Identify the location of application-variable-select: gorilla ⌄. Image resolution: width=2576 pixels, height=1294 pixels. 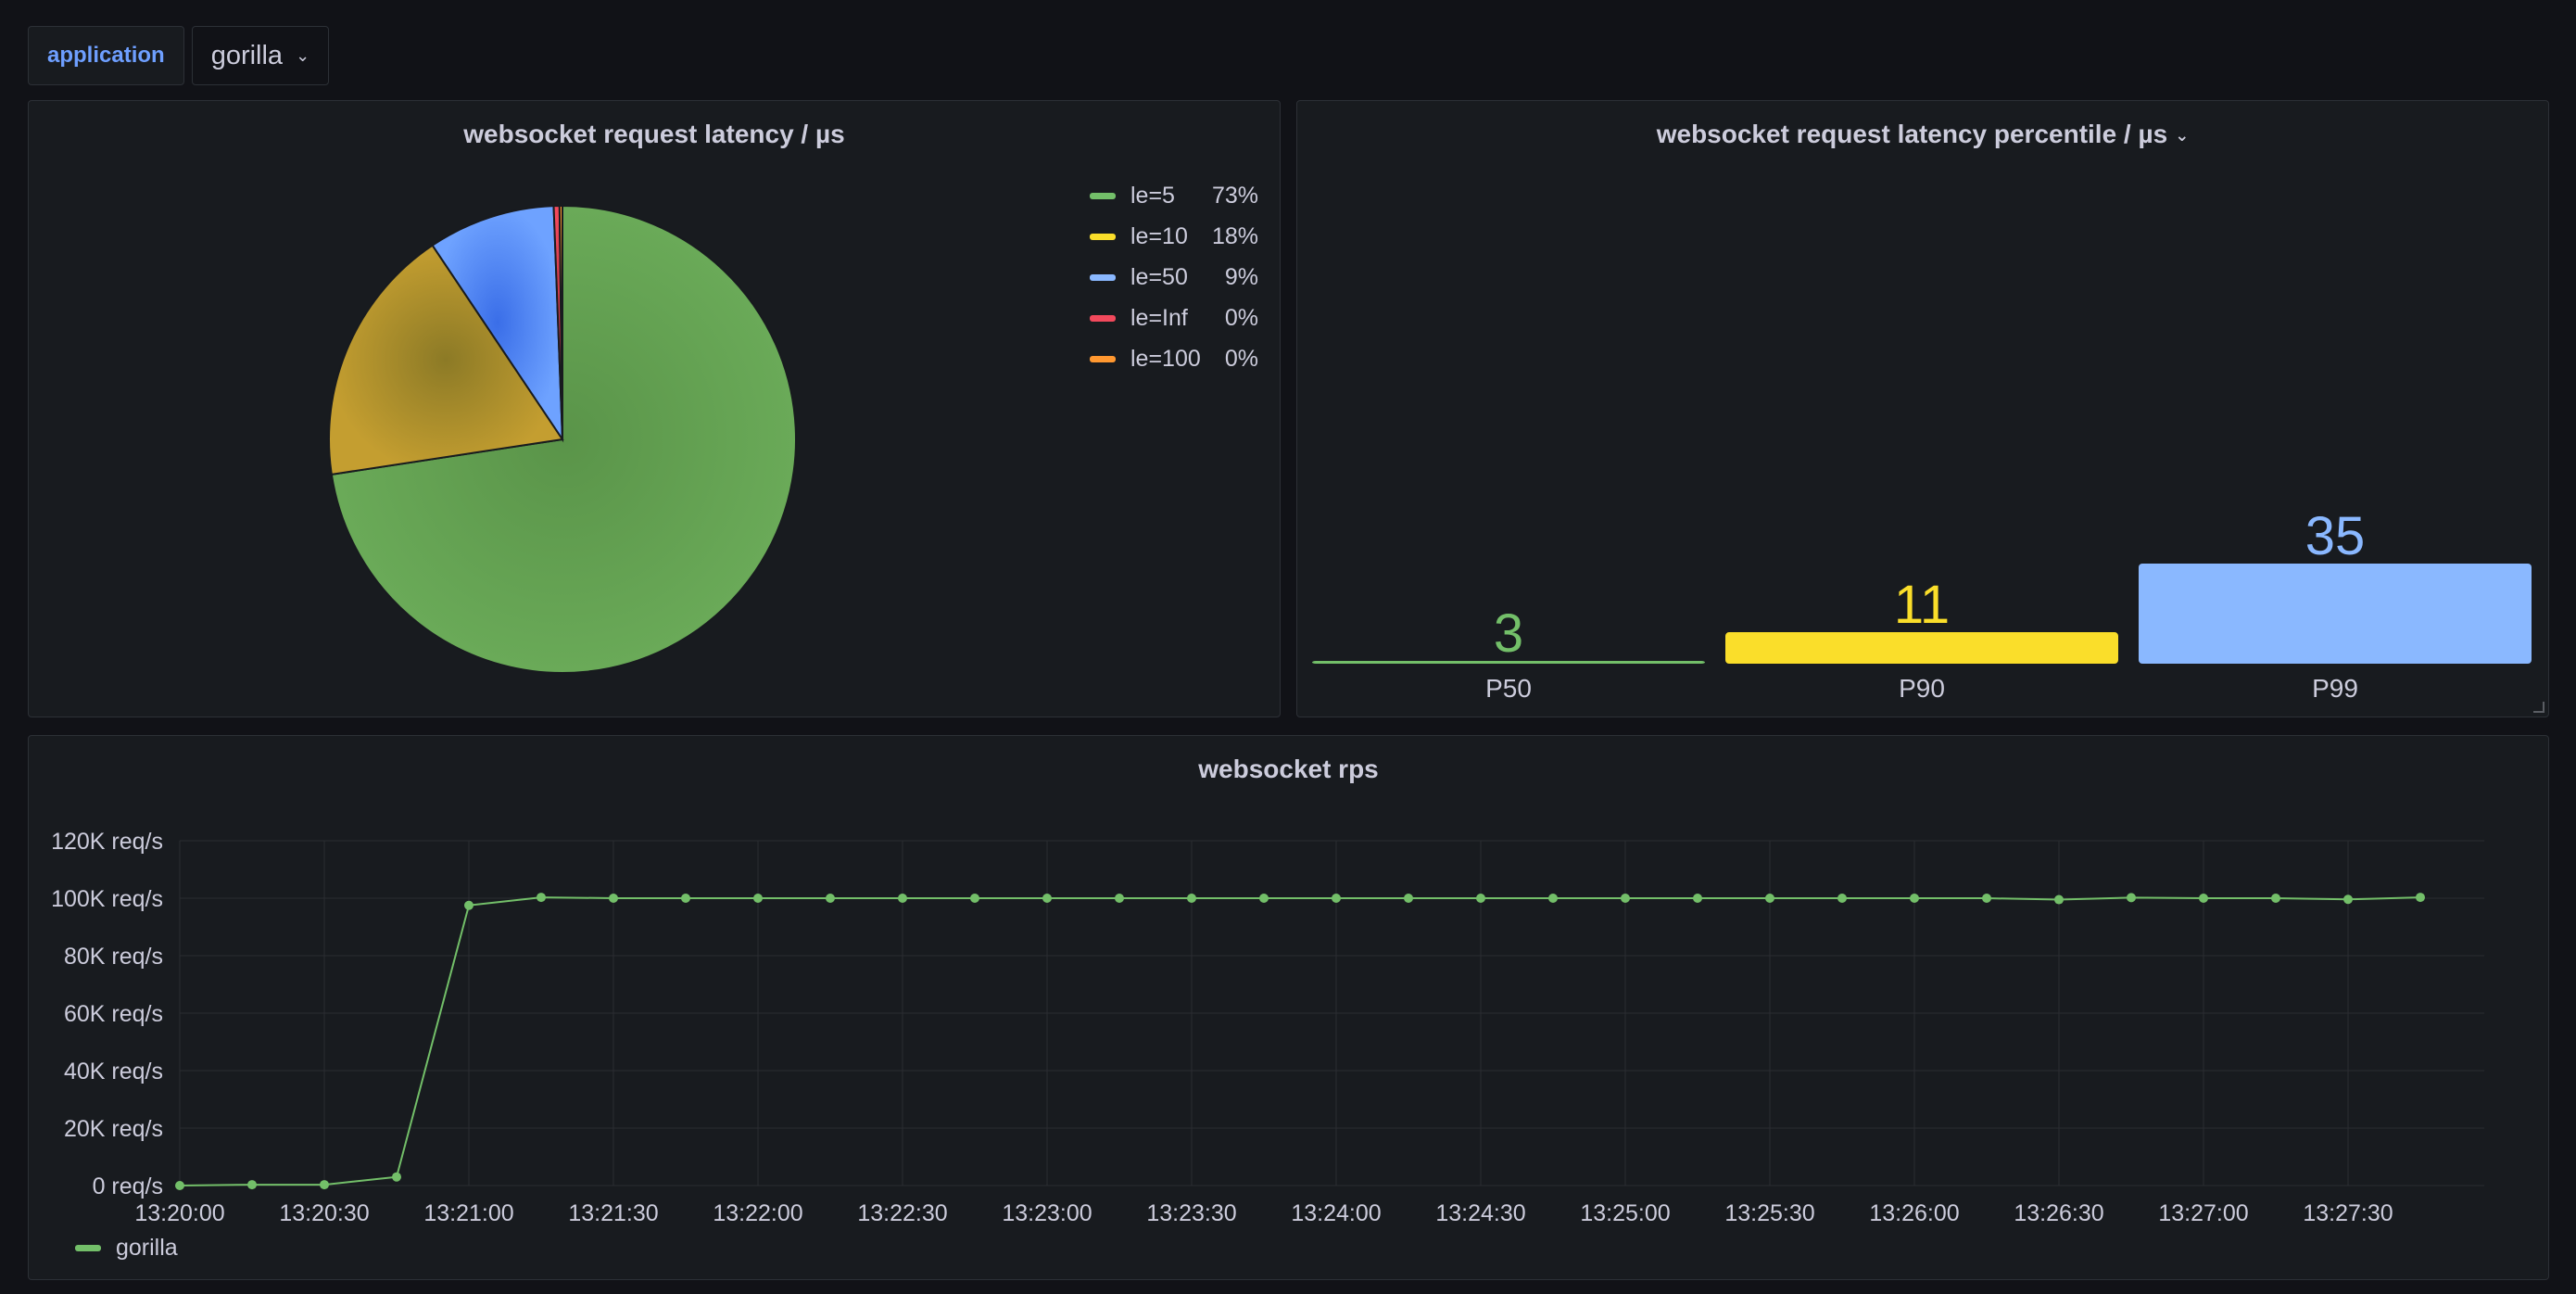
(260, 55).